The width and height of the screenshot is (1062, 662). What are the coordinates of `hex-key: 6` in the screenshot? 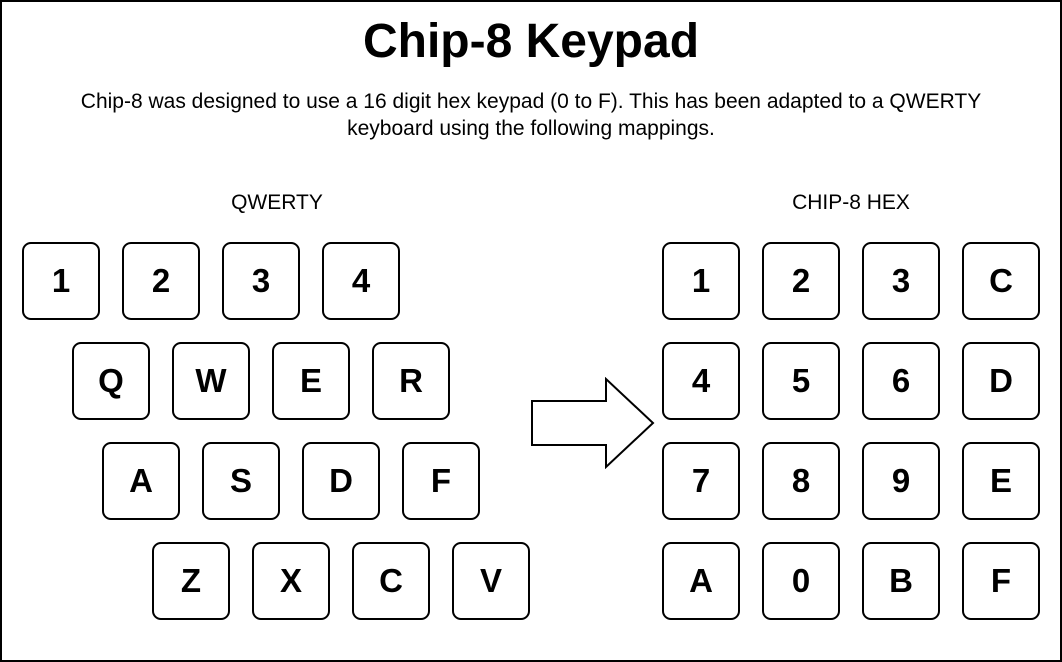 It's located at (901, 381).